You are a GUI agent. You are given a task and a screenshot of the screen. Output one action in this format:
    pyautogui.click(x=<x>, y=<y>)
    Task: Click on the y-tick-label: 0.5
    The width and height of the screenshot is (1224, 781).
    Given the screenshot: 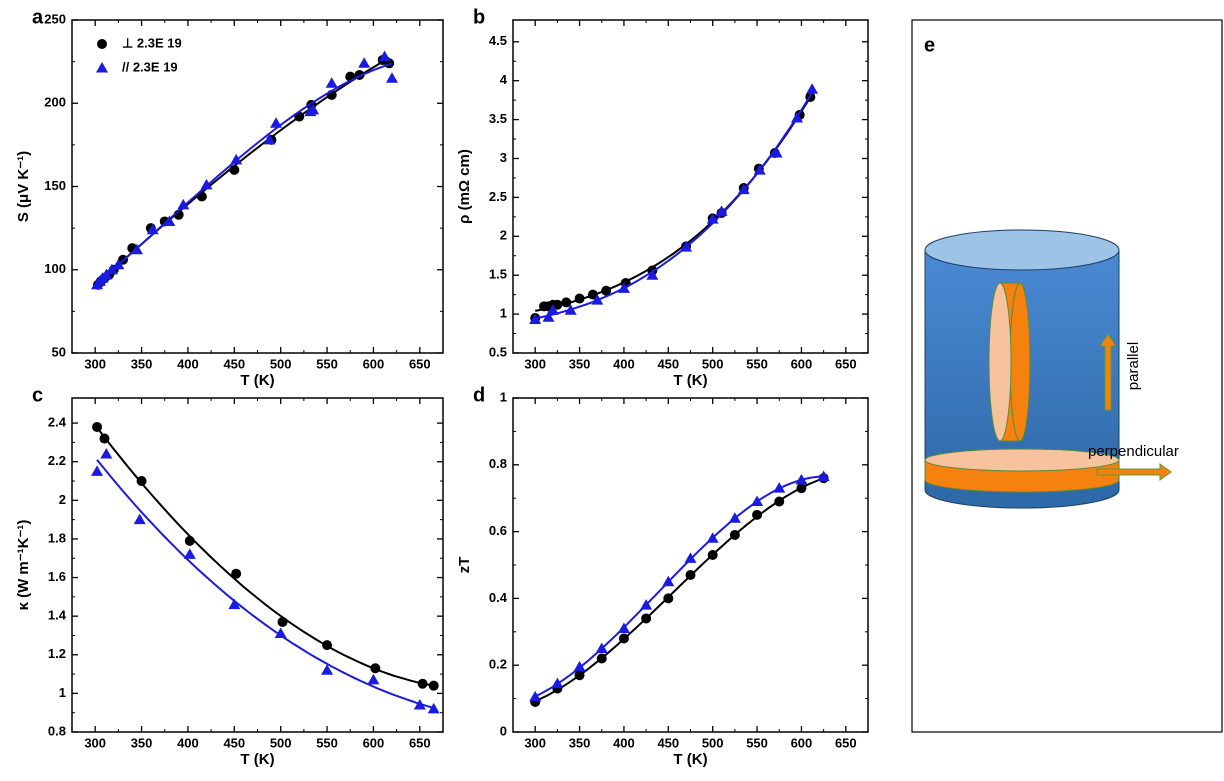 What is the action you would take?
    pyautogui.click(x=498, y=351)
    